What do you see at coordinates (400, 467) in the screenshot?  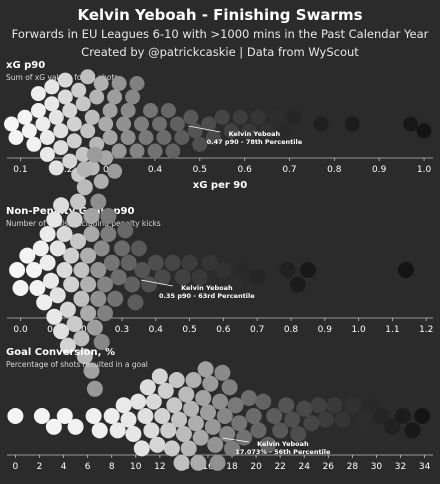 I see `panel-3-tick-label: 32` at bounding box center [400, 467].